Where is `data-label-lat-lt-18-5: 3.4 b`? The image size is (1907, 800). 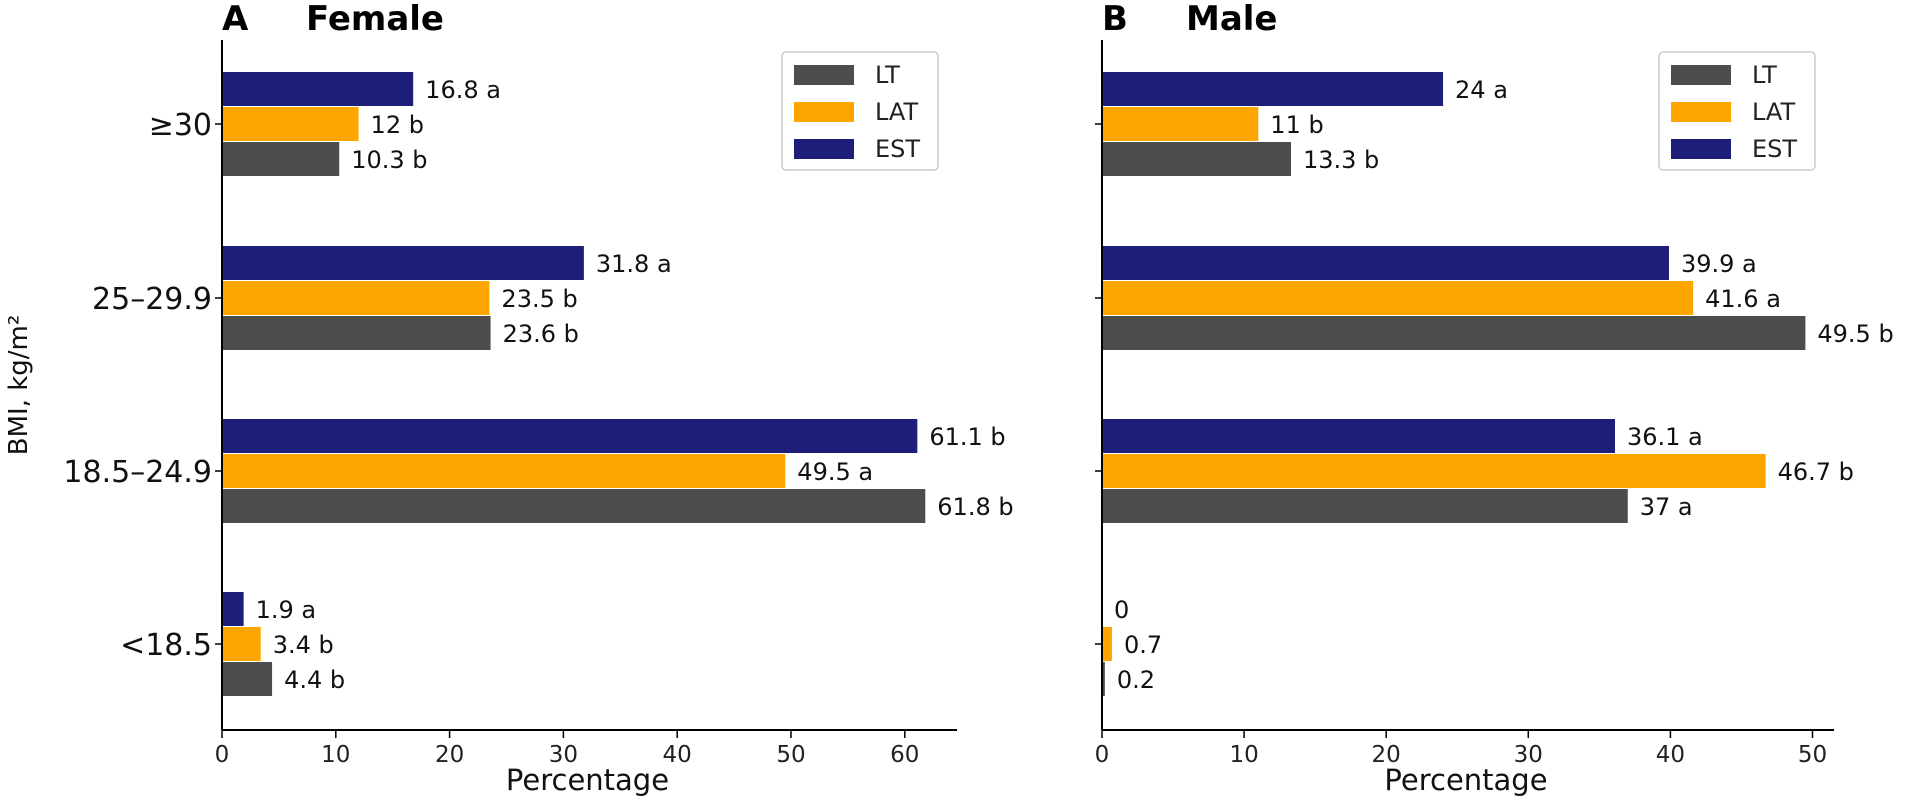
data-label-lat-lt-18-5: 3.4 b is located at coordinates (303, 645).